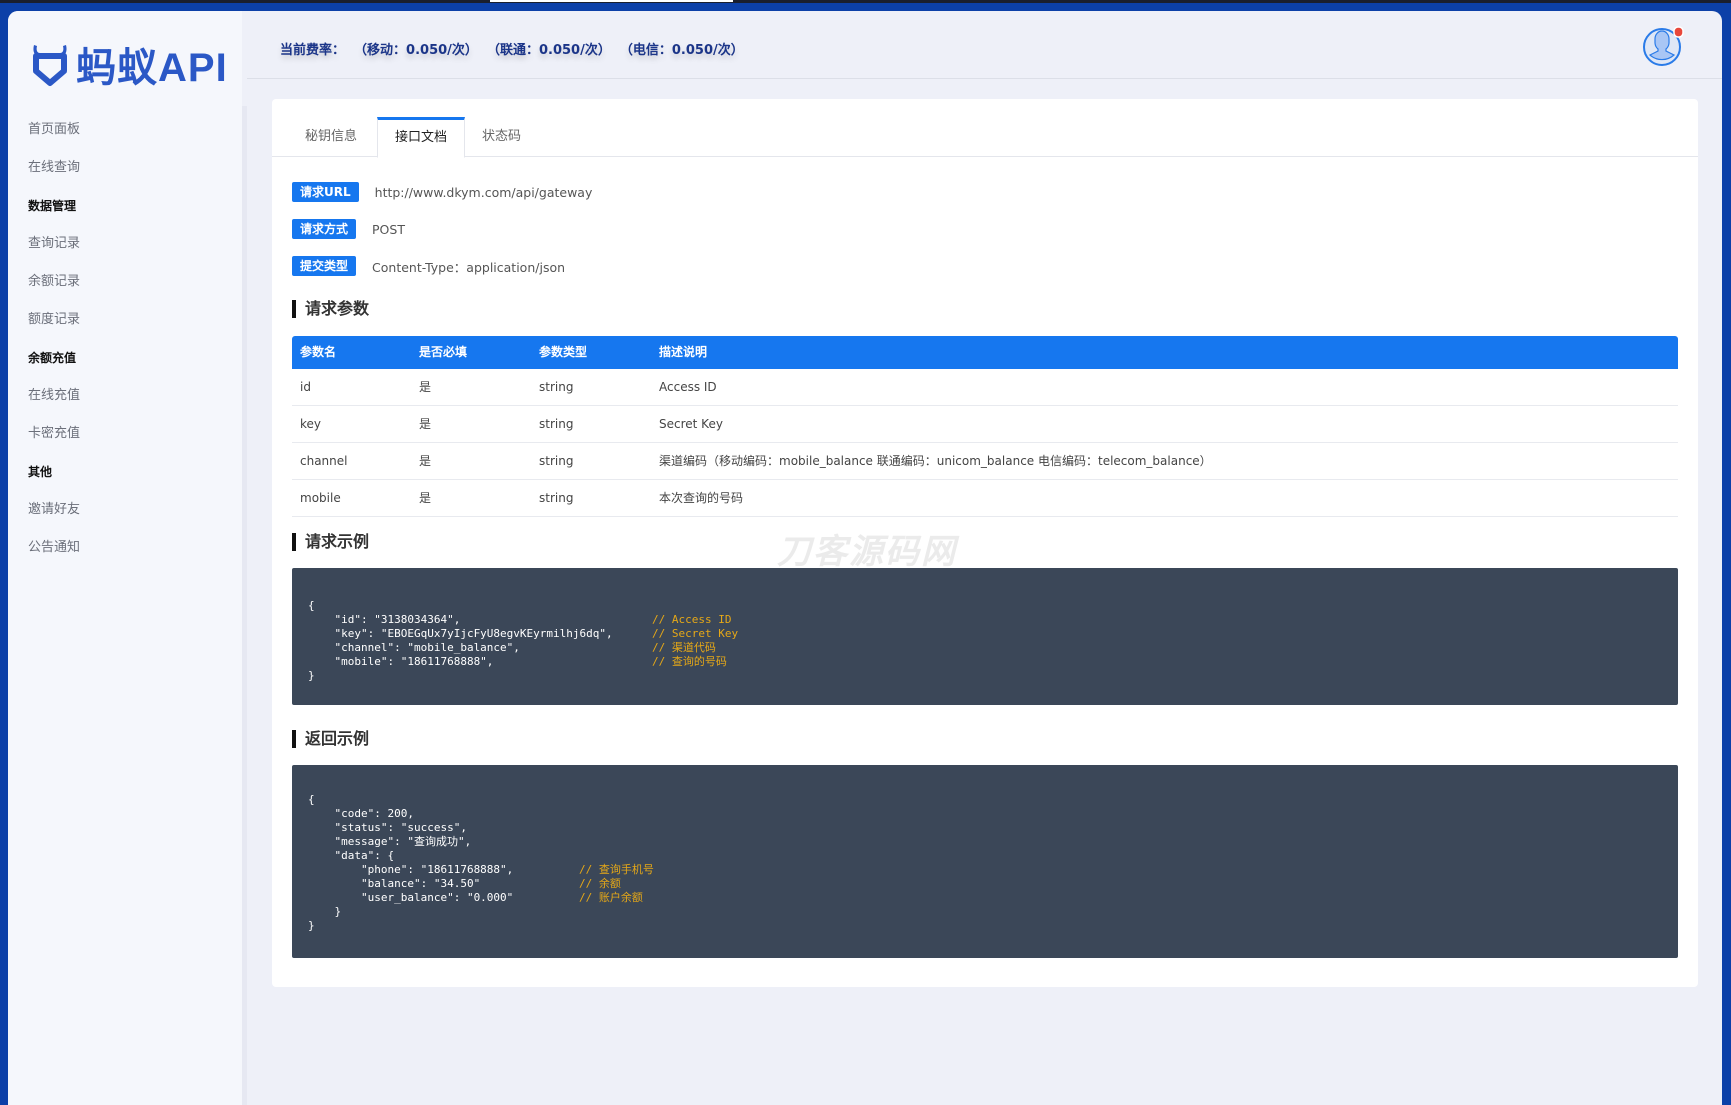 This screenshot has height=1105, width=1731. Describe the element at coordinates (330, 542) in the screenshot. I see `request-example-heading: 请求示例` at that location.